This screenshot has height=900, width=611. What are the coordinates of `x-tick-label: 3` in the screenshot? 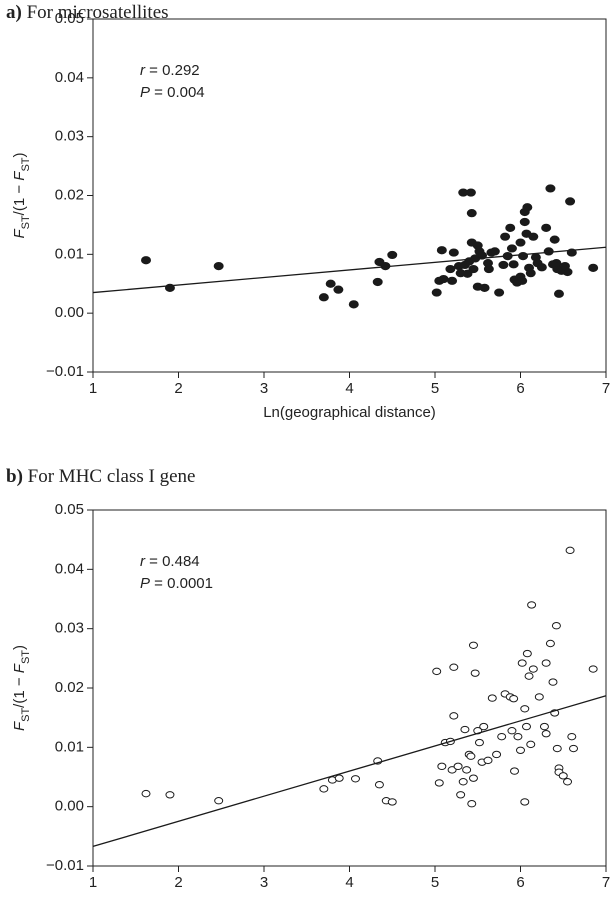 It's located at (264, 882).